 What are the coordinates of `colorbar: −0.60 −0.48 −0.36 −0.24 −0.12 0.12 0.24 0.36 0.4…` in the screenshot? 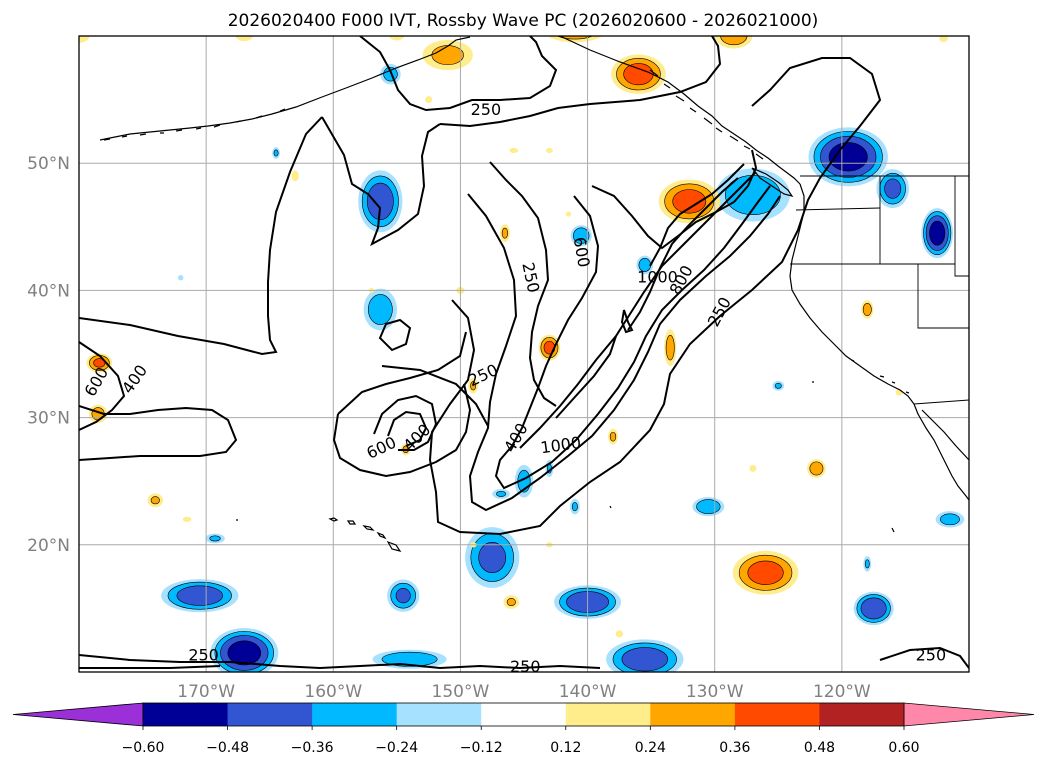 It's located at (523, 729).